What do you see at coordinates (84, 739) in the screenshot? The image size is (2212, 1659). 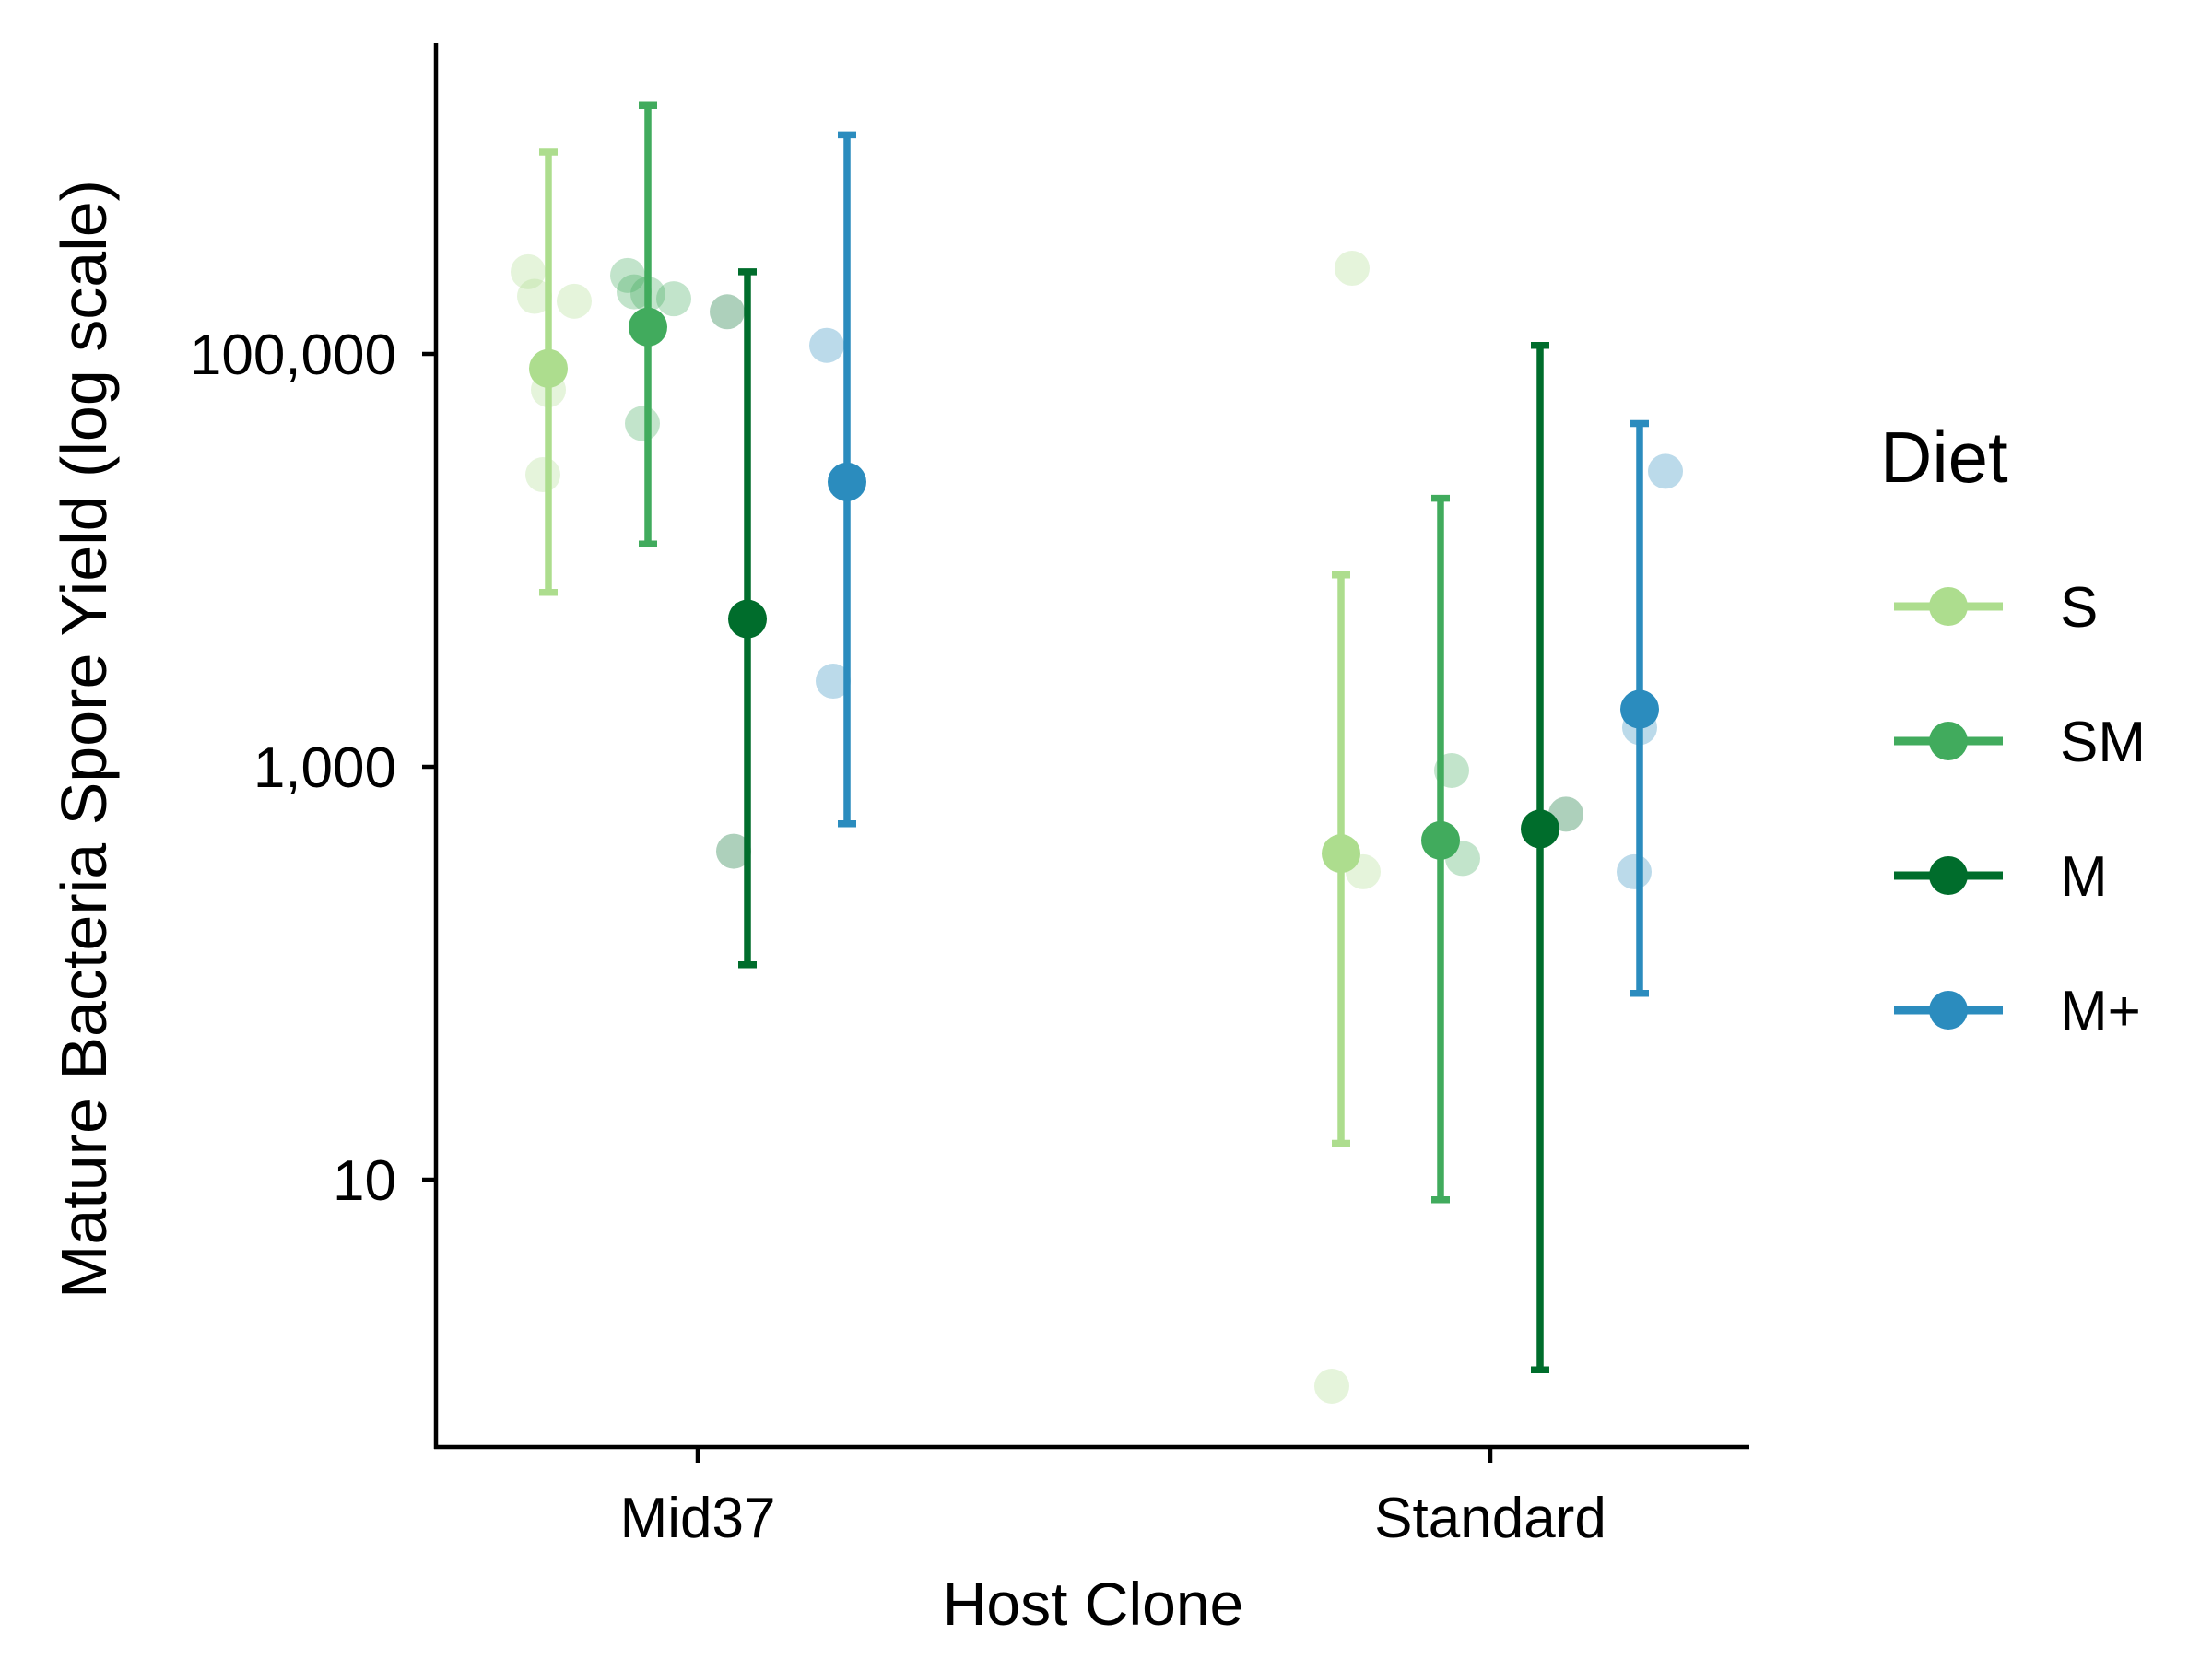 I see `y-axis-title: Mature Bacteria Spore Yield (log scale)` at bounding box center [84, 739].